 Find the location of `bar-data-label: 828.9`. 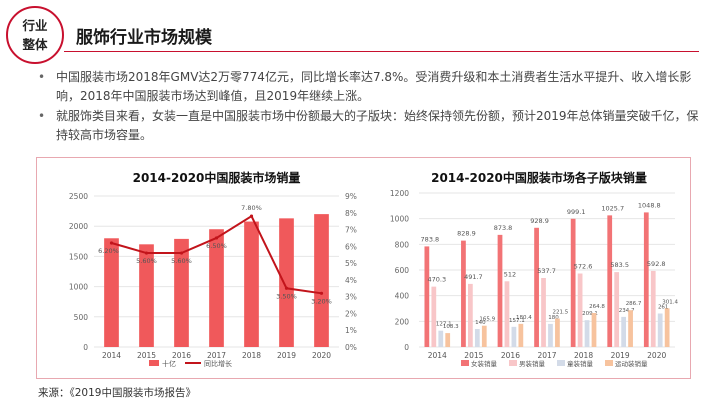

bar-data-label: 828.9 is located at coordinates (466, 234).